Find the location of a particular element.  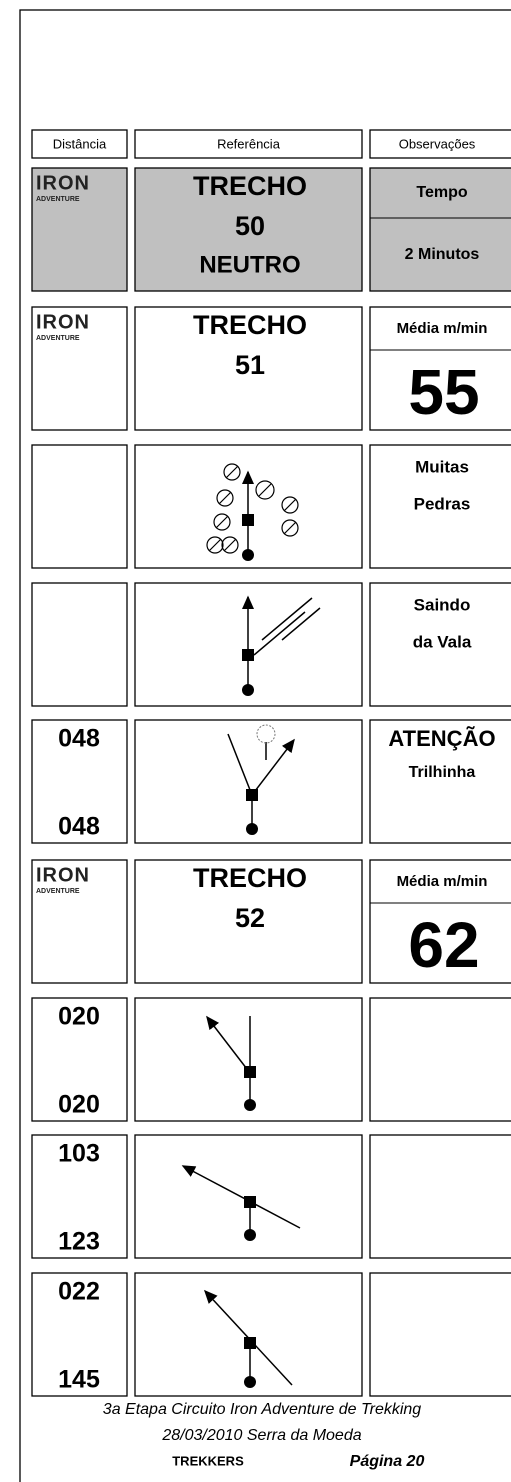

diagram-cross-left is located at coordinates (241, 1203).